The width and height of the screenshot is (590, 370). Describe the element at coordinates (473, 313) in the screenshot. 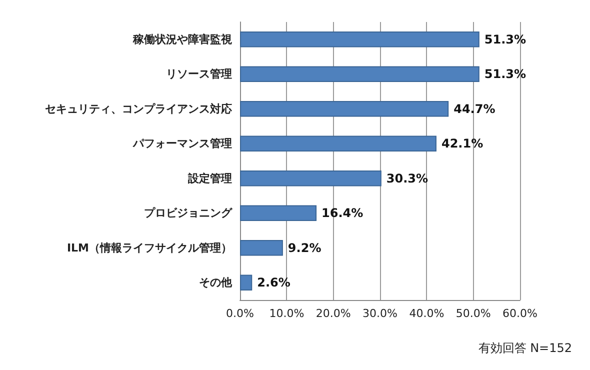

I see `x-tick-label: 50.0%` at that location.